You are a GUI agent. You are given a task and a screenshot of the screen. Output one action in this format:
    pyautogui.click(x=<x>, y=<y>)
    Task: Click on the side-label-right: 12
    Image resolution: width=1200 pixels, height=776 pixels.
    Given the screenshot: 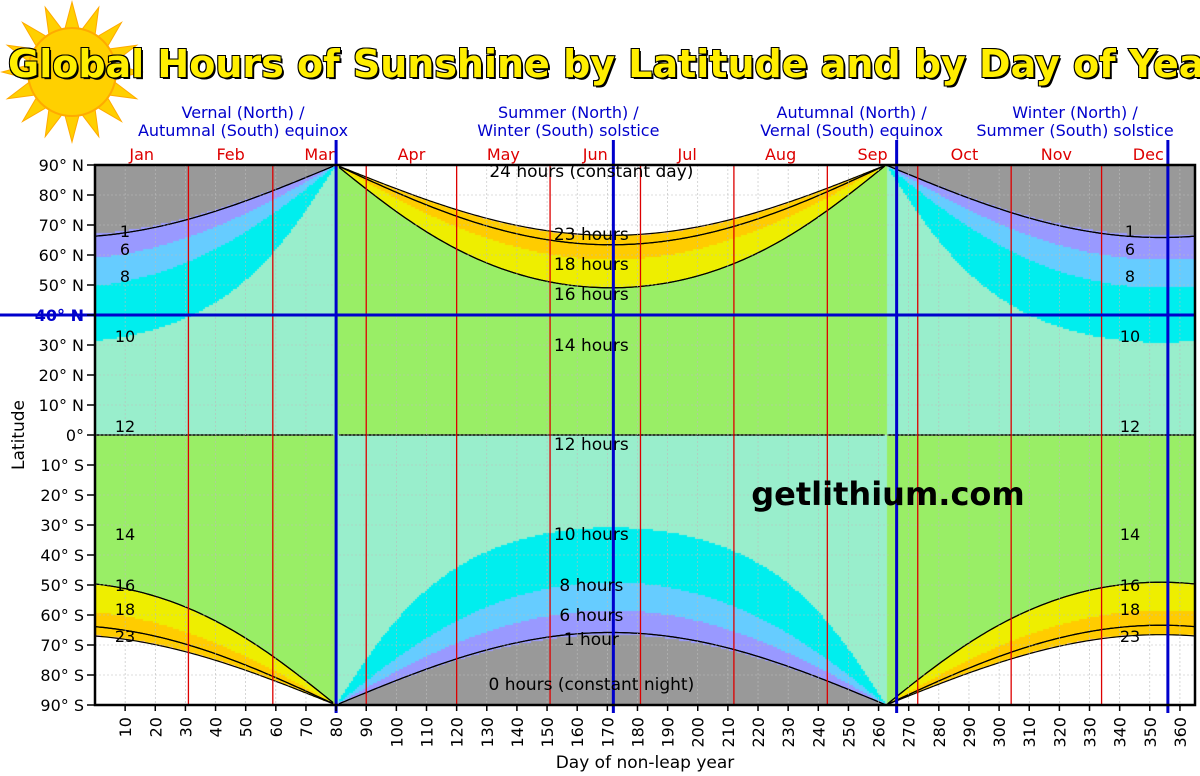 What is the action you would take?
    pyautogui.click(x=1130, y=426)
    